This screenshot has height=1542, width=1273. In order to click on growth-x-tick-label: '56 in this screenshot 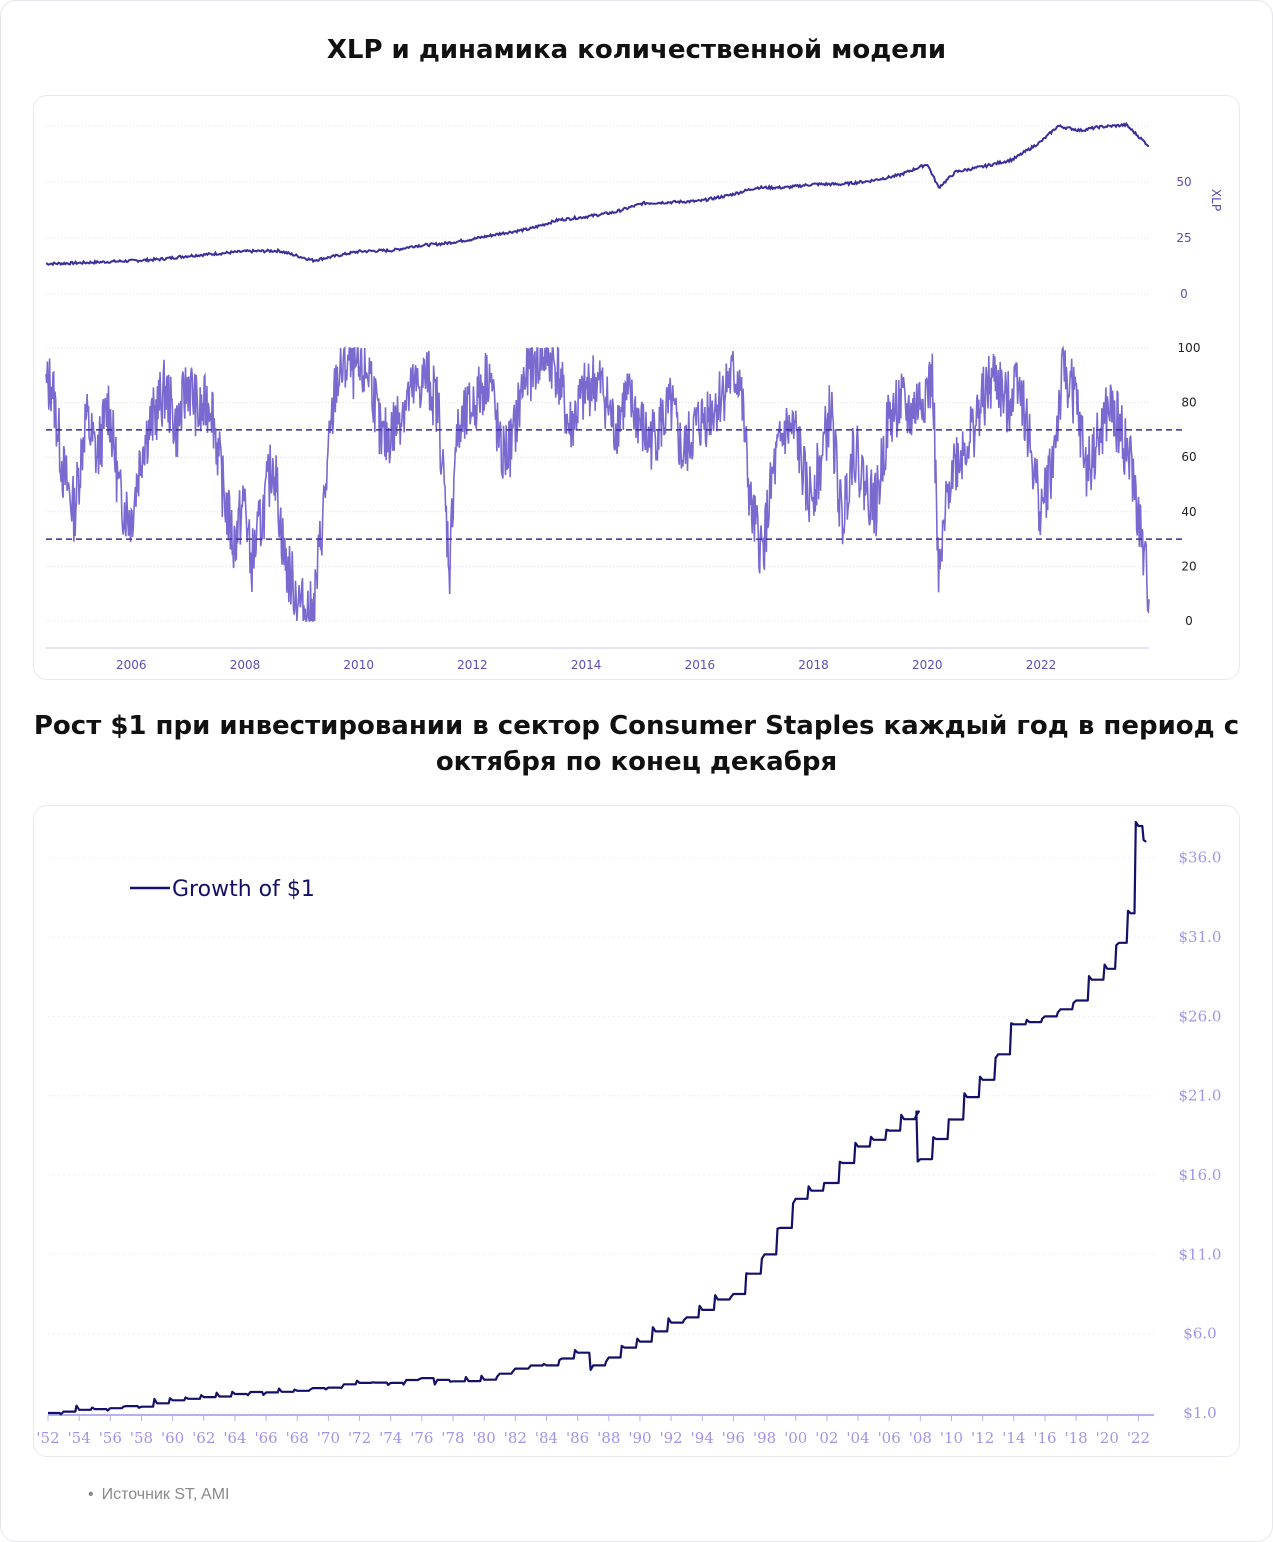, I will do `click(110, 1438)`.